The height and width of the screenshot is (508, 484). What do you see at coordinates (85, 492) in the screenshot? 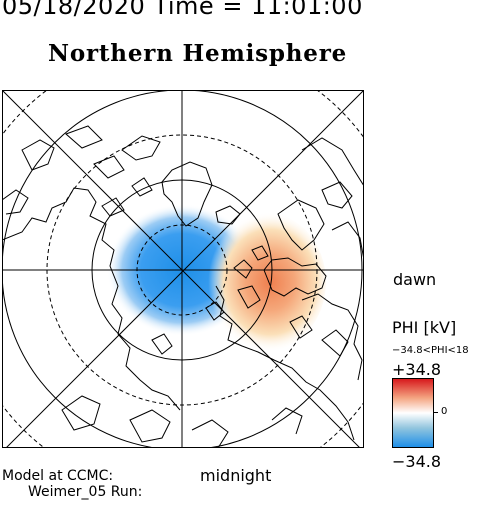
I see `model-run-label: Weimer_05 Run:` at bounding box center [85, 492].